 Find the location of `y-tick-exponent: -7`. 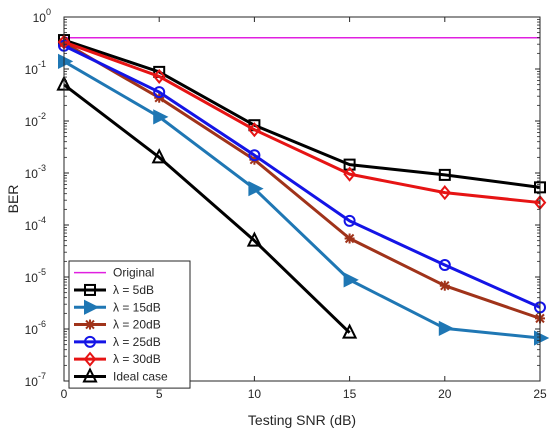

y-tick-exponent: -7 is located at coordinates (42, 376).